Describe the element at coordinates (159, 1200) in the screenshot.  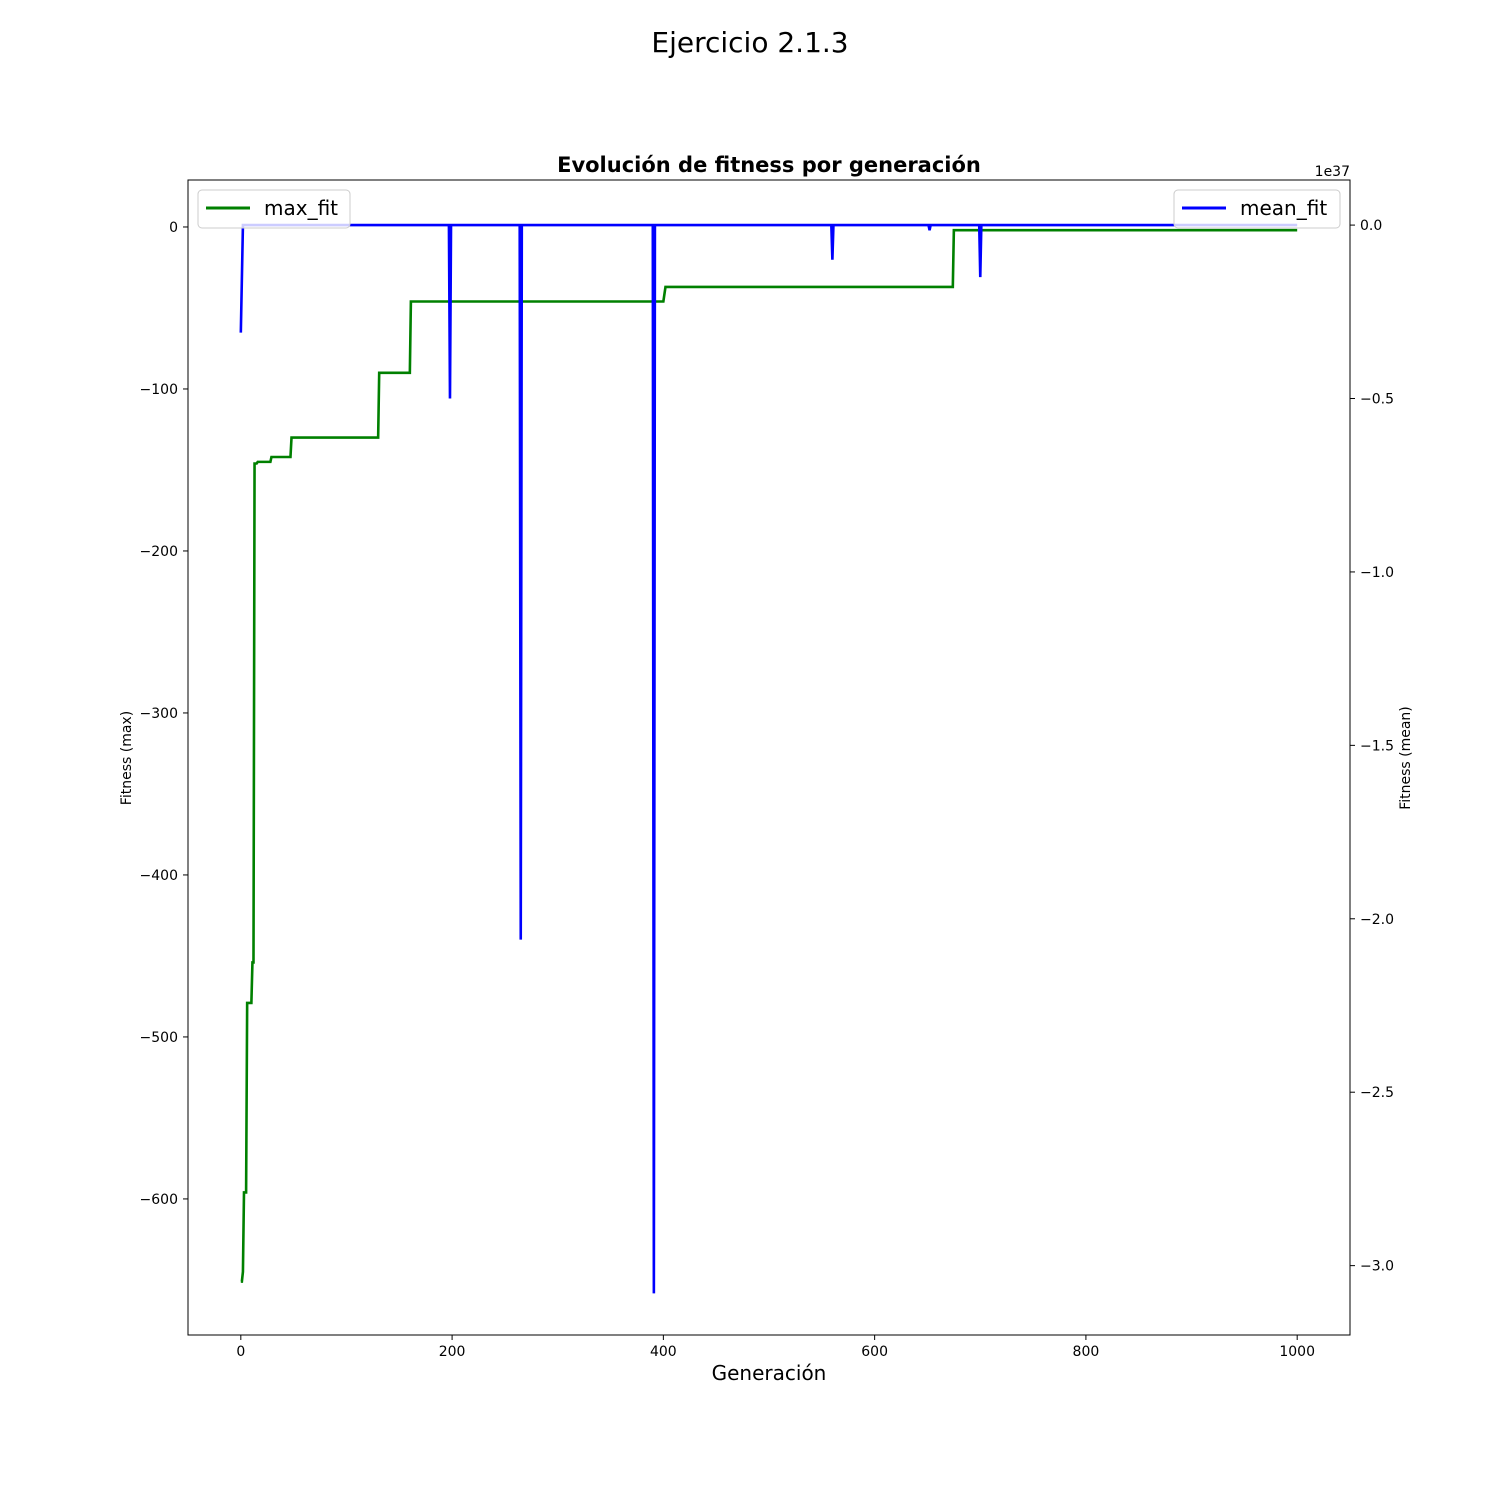
I see `y-left-tick-label: −600` at that location.